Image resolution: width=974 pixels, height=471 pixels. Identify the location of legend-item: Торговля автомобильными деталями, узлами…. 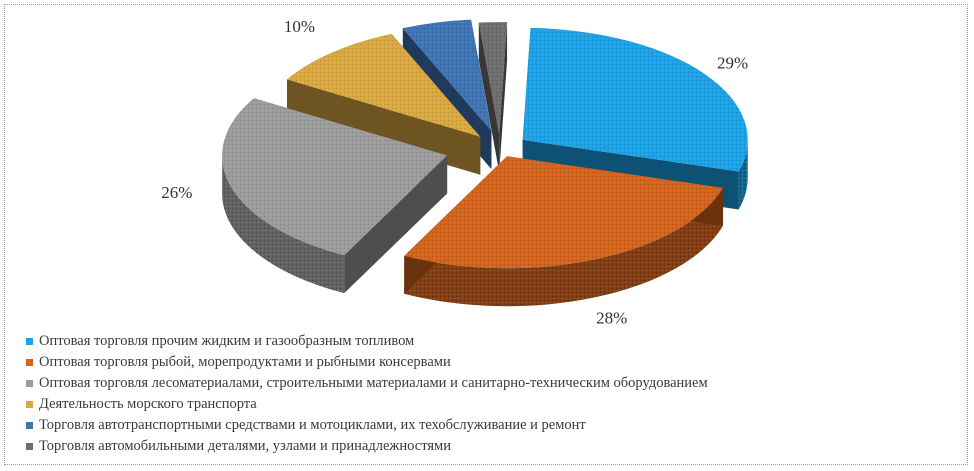
(367, 446).